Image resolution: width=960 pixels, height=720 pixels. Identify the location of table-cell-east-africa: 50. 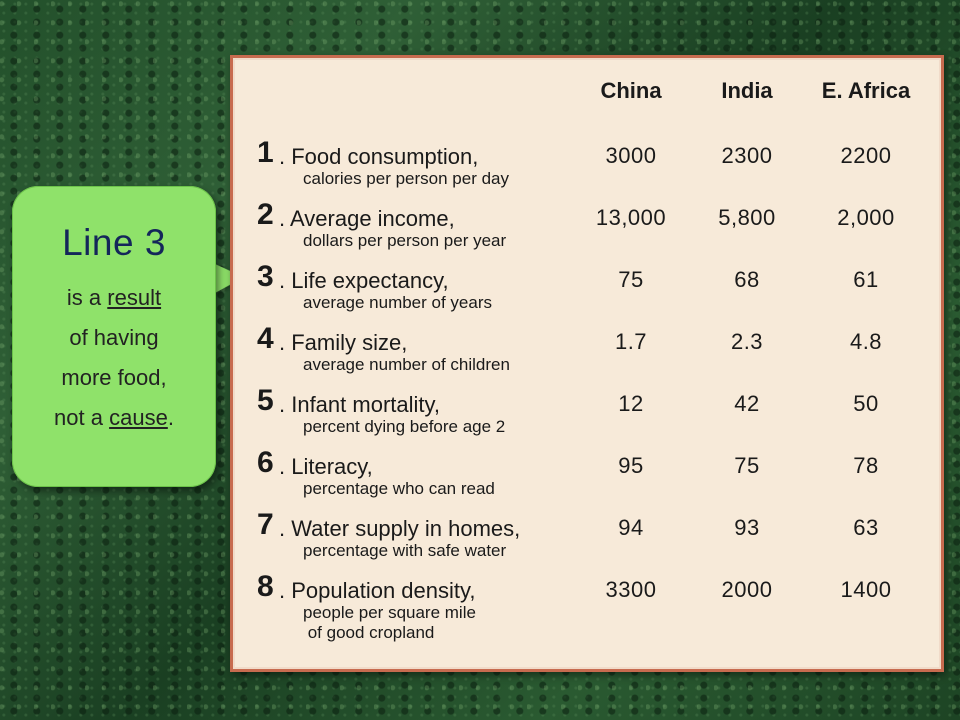
(866, 403).